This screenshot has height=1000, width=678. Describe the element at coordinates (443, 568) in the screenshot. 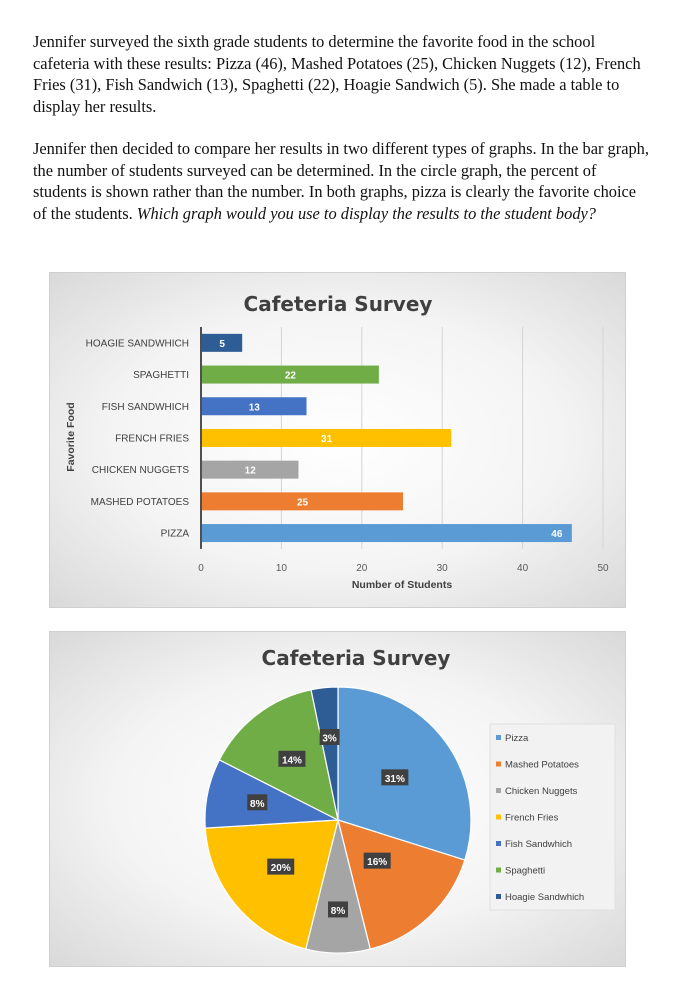

I see `x-tick-label: 30` at that location.